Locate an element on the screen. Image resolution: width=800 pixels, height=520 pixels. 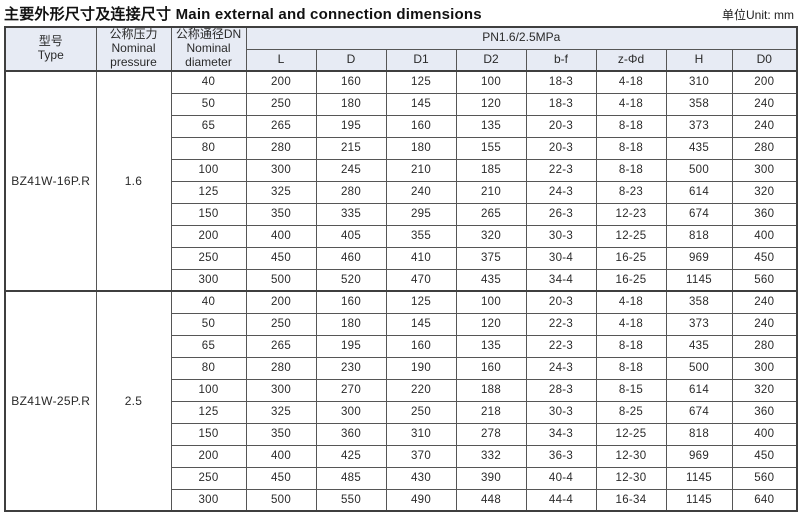
dimension-cell: 430 is located at coordinates (421, 478).